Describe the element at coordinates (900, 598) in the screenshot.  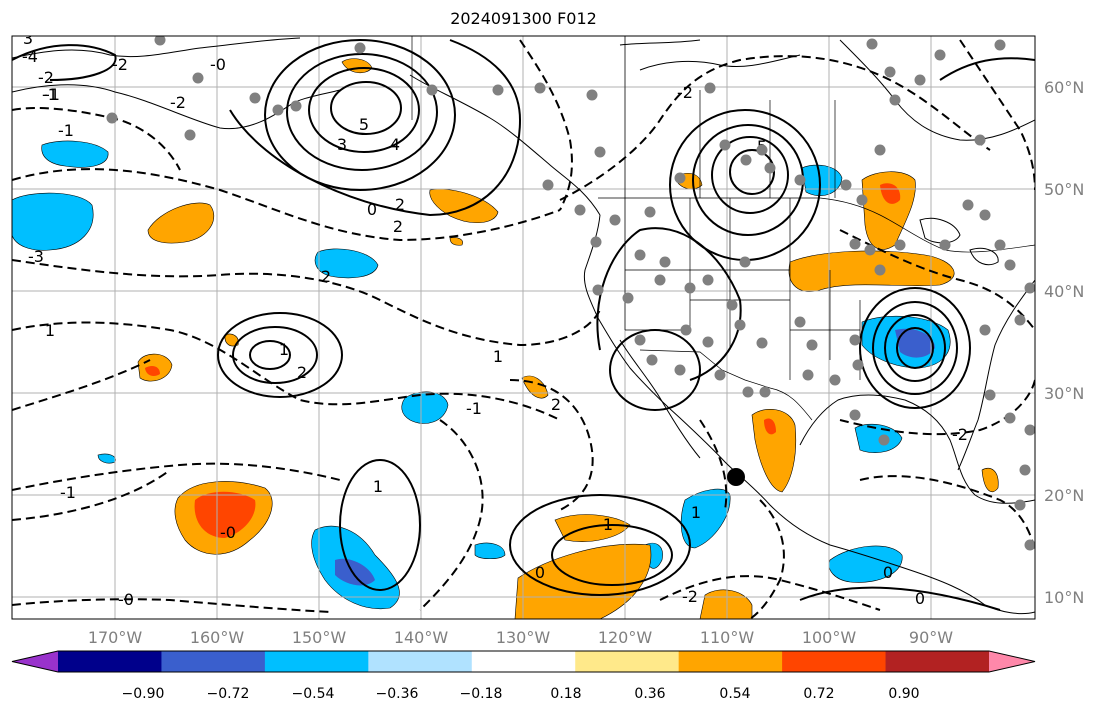
I see `contour-southeast` at that location.